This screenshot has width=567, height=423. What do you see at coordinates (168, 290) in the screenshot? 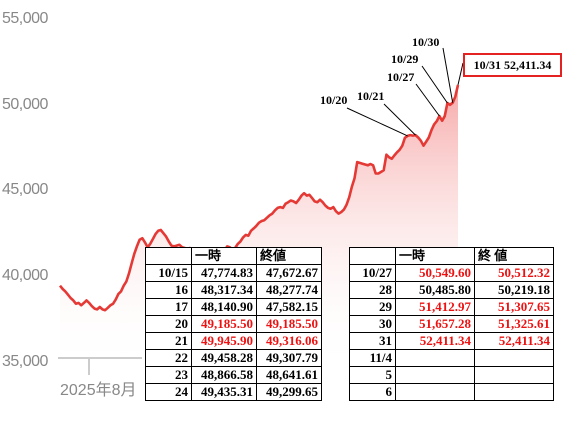
I see `table-cell-date: 16` at bounding box center [168, 290].